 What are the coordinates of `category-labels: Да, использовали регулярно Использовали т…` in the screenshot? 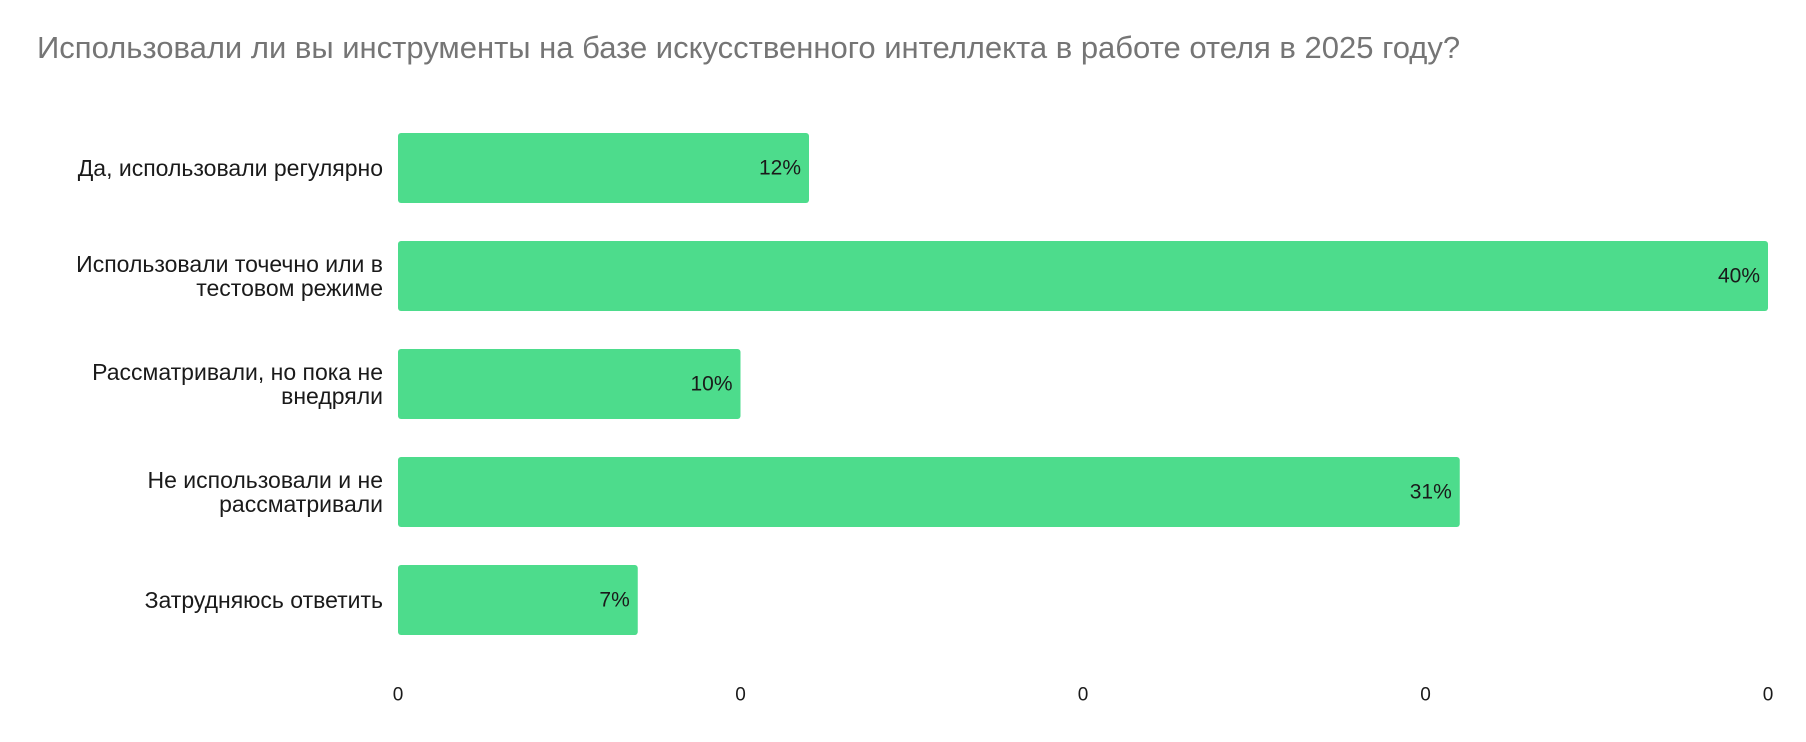 It's located at (229, 384).